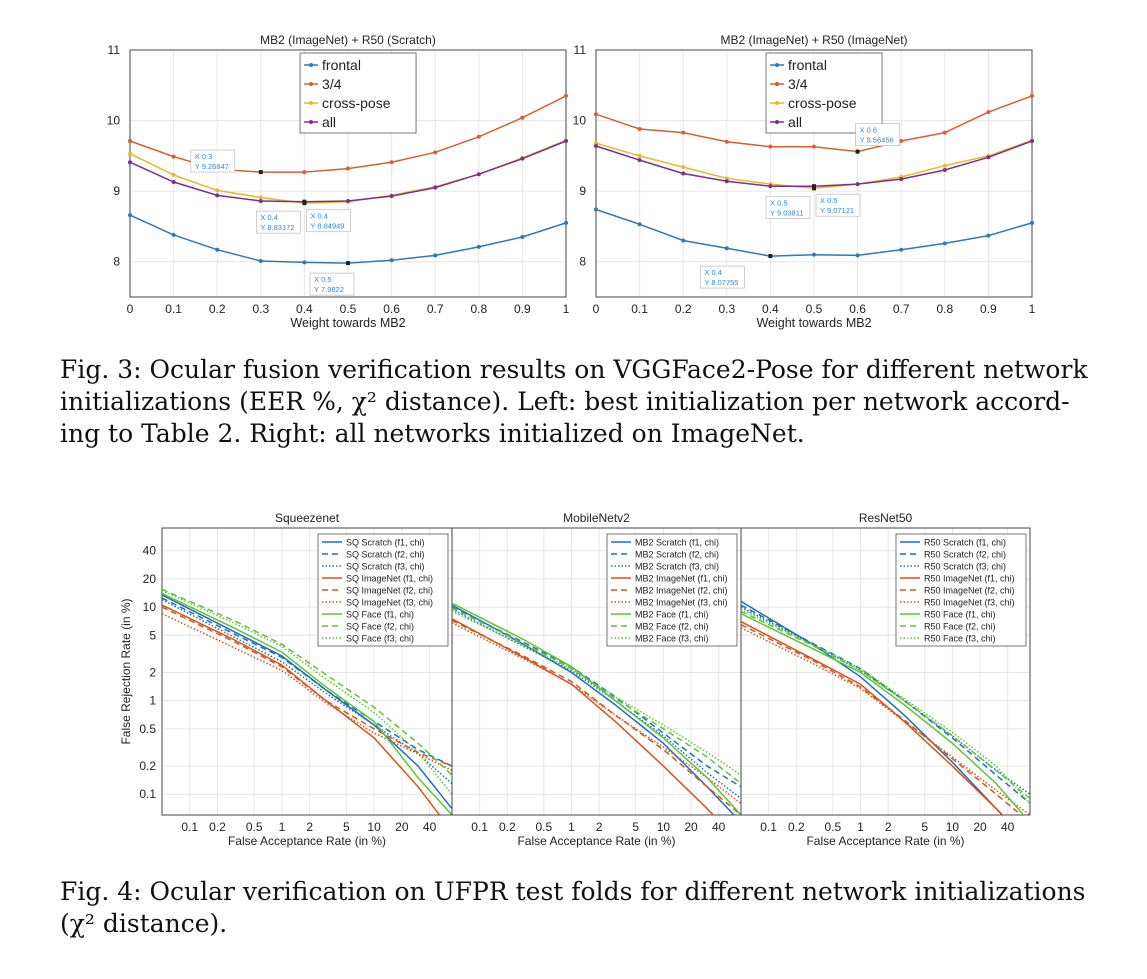  What do you see at coordinates (348, 40) in the screenshot?
I see `chart-title: MB2 (ImageNet) + R50 (Scratch)` at bounding box center [348, 40].